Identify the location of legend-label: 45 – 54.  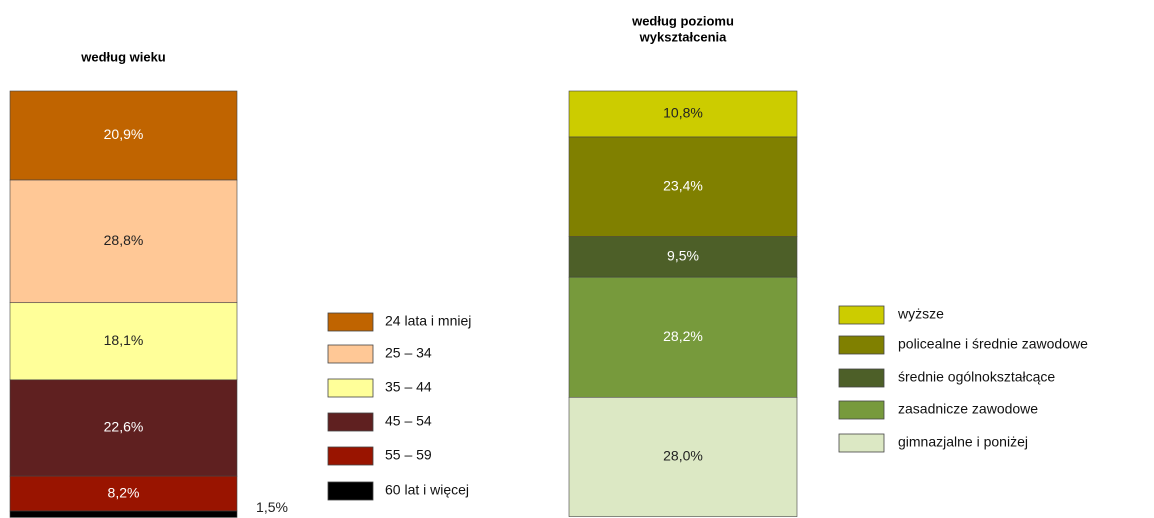
(408, 421).